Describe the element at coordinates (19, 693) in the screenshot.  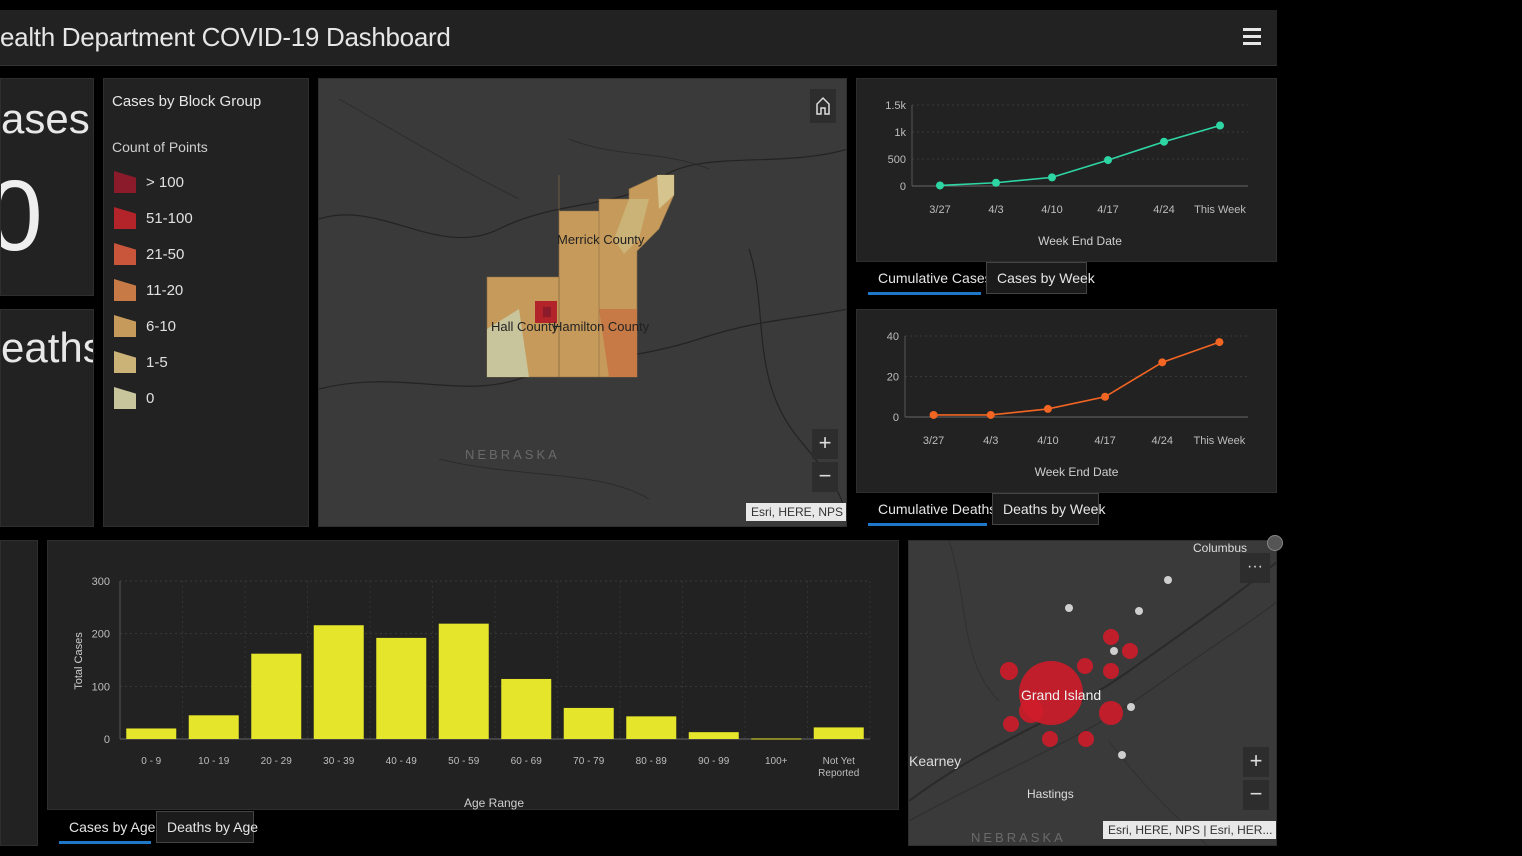
I see `left-lower-panel` at that location.